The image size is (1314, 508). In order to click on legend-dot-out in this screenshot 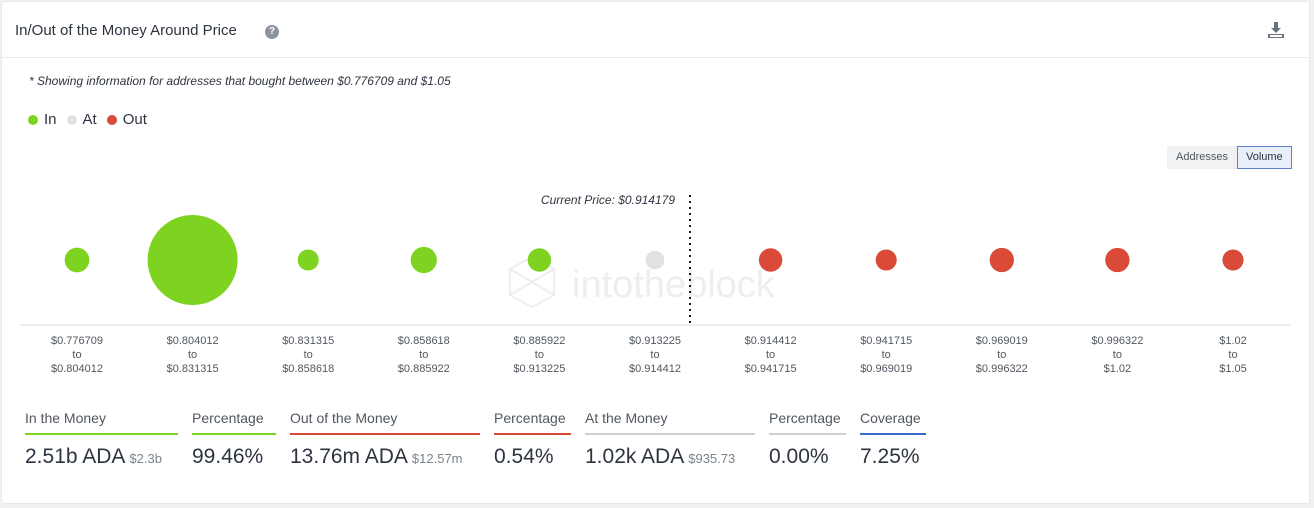, I will do `click(111, 119)`.